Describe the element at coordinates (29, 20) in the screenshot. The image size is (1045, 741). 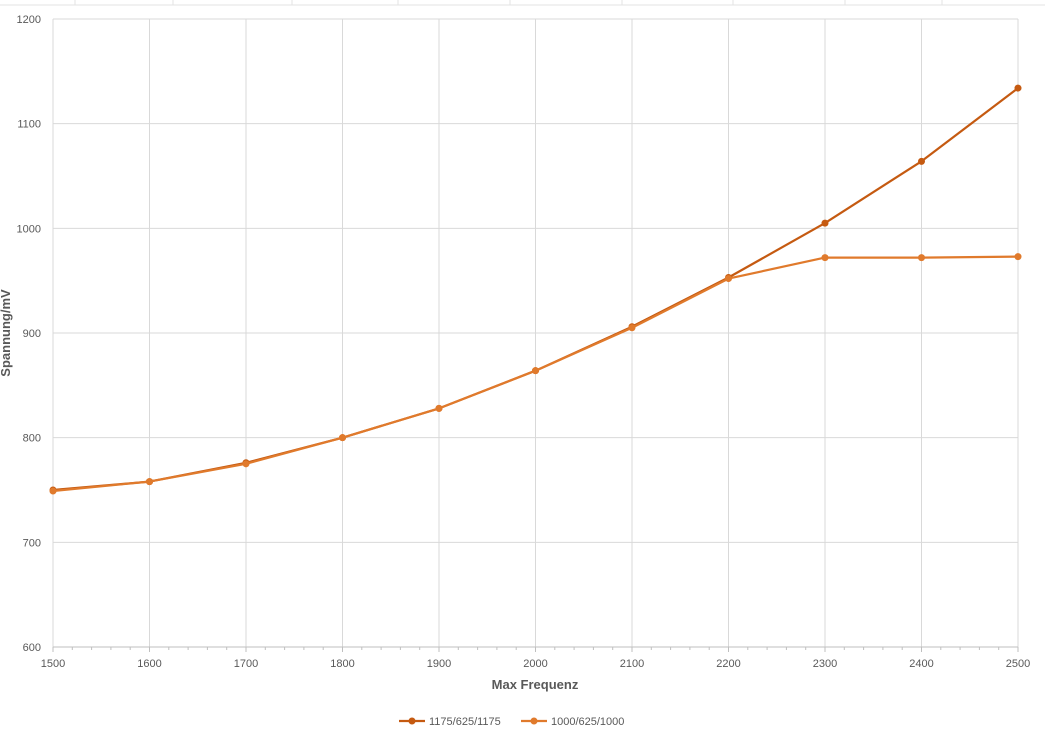
I see `y-tick-label: 1200` at that location.